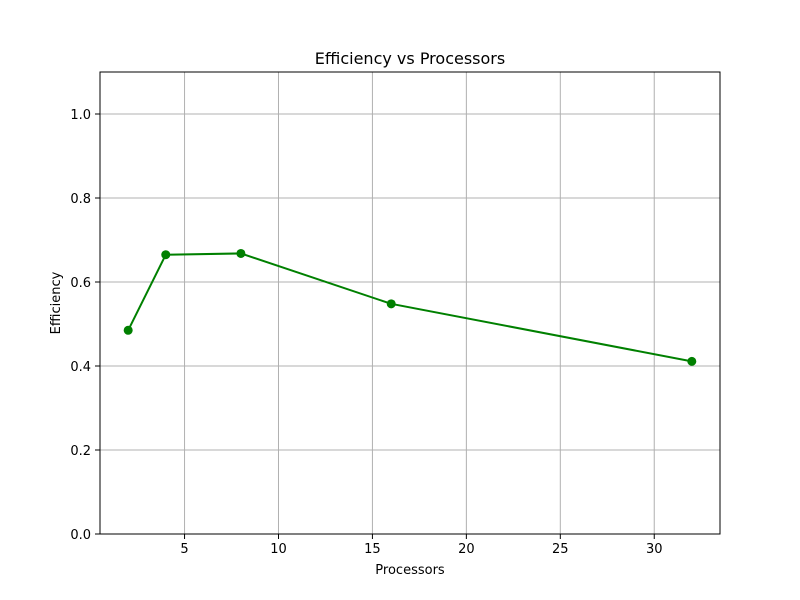 This screenshot has height=600, width=800. What do you see at coordinates (410, 58) in the screenshot?
I see `chart-title: Efficiency vs Processors` at bounding box center [410, 58].